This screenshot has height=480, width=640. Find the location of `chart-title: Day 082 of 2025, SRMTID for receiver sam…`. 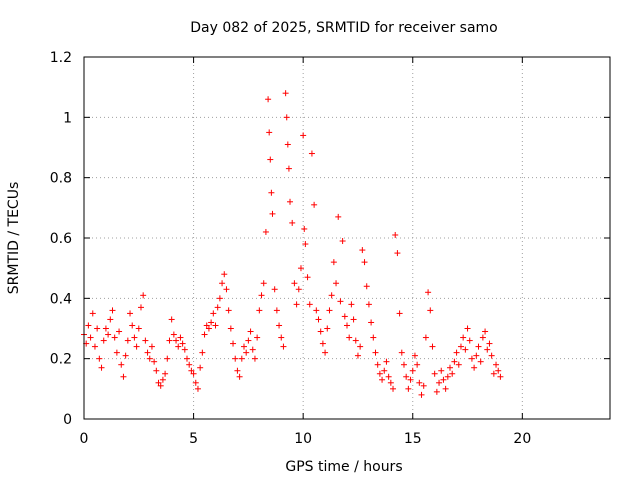

chart-title: Day 082 of 2025, SRMTID for receiver sam… is located at coordinates (344, 28).